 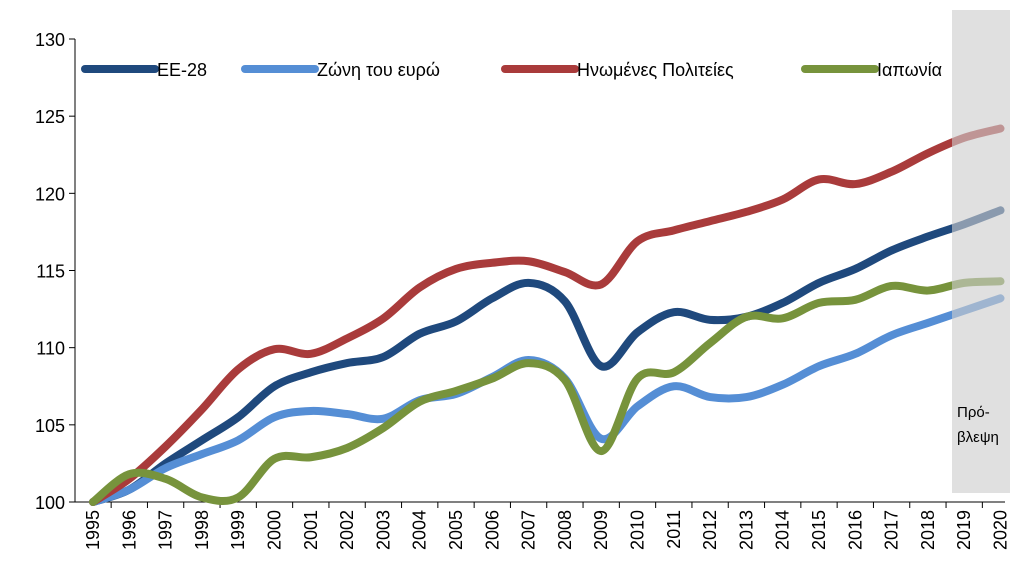 I want to click on annotation: βλεψη, so click(x=978, y=437).